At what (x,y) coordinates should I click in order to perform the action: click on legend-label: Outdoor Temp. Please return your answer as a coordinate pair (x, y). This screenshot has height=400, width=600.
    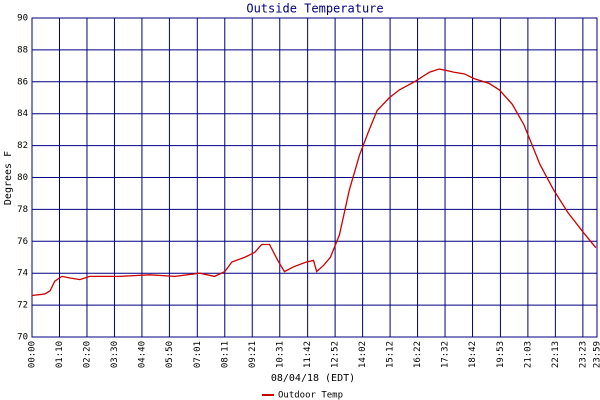
    Looking at the image, I should click on (310, 395).